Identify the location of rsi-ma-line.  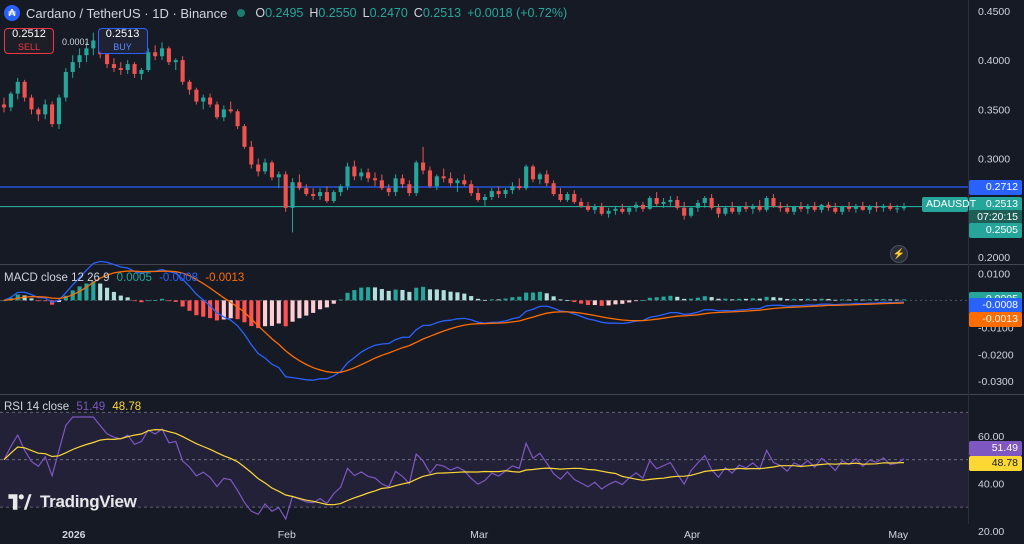
(454, 467).